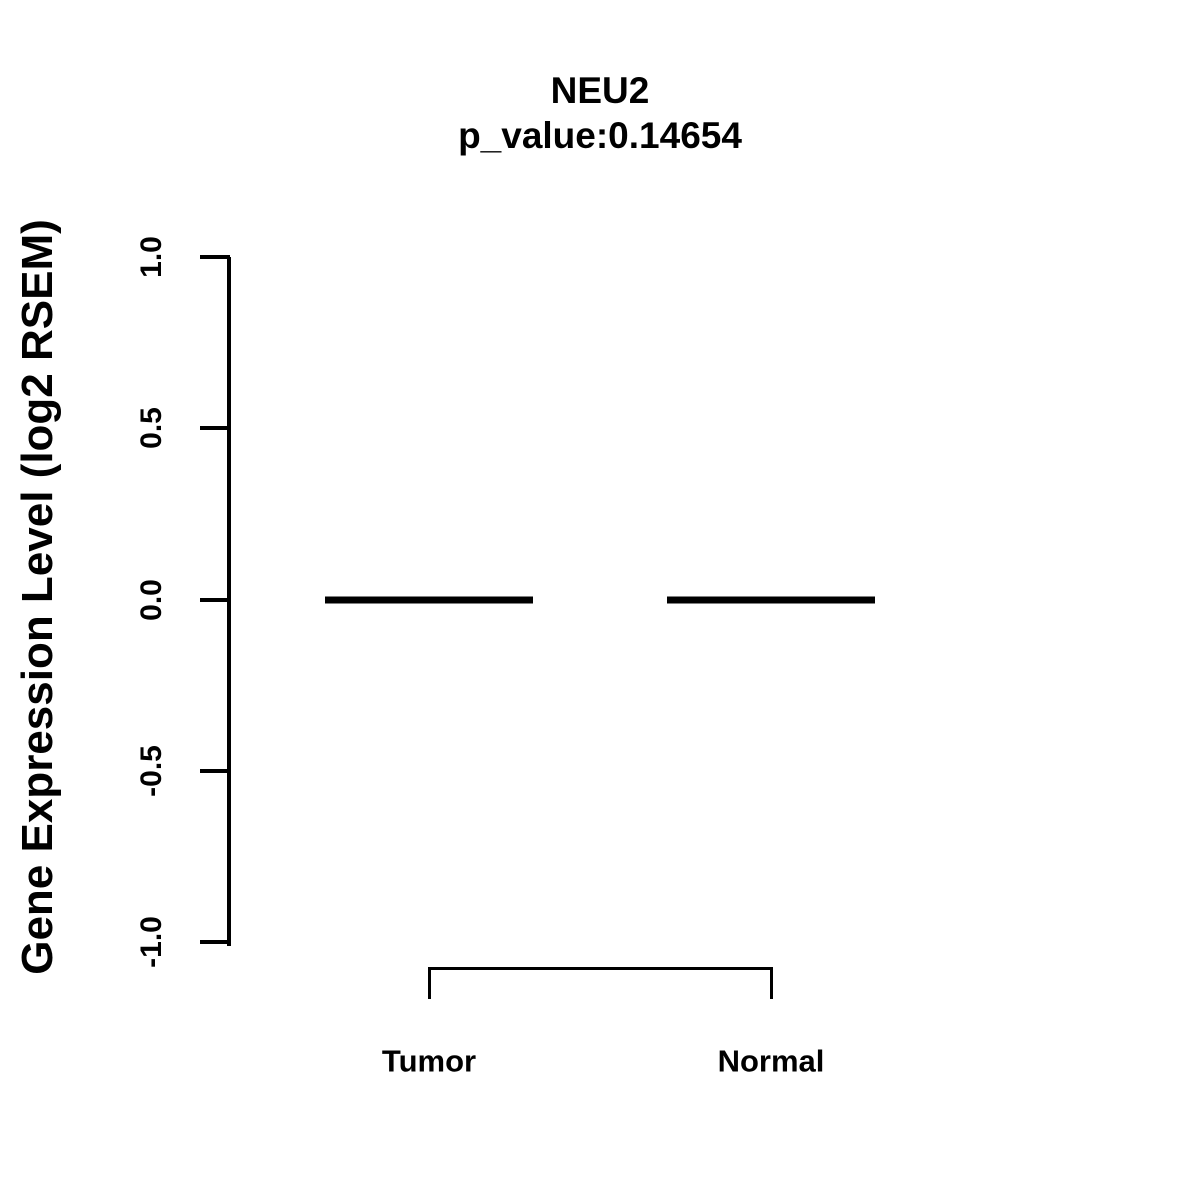 Image resolution: width=1200 pixels, height=1200 pixels. Describe the element at coordinates (771, 599) in the screenshot. I see `median-line-normal` at that location.